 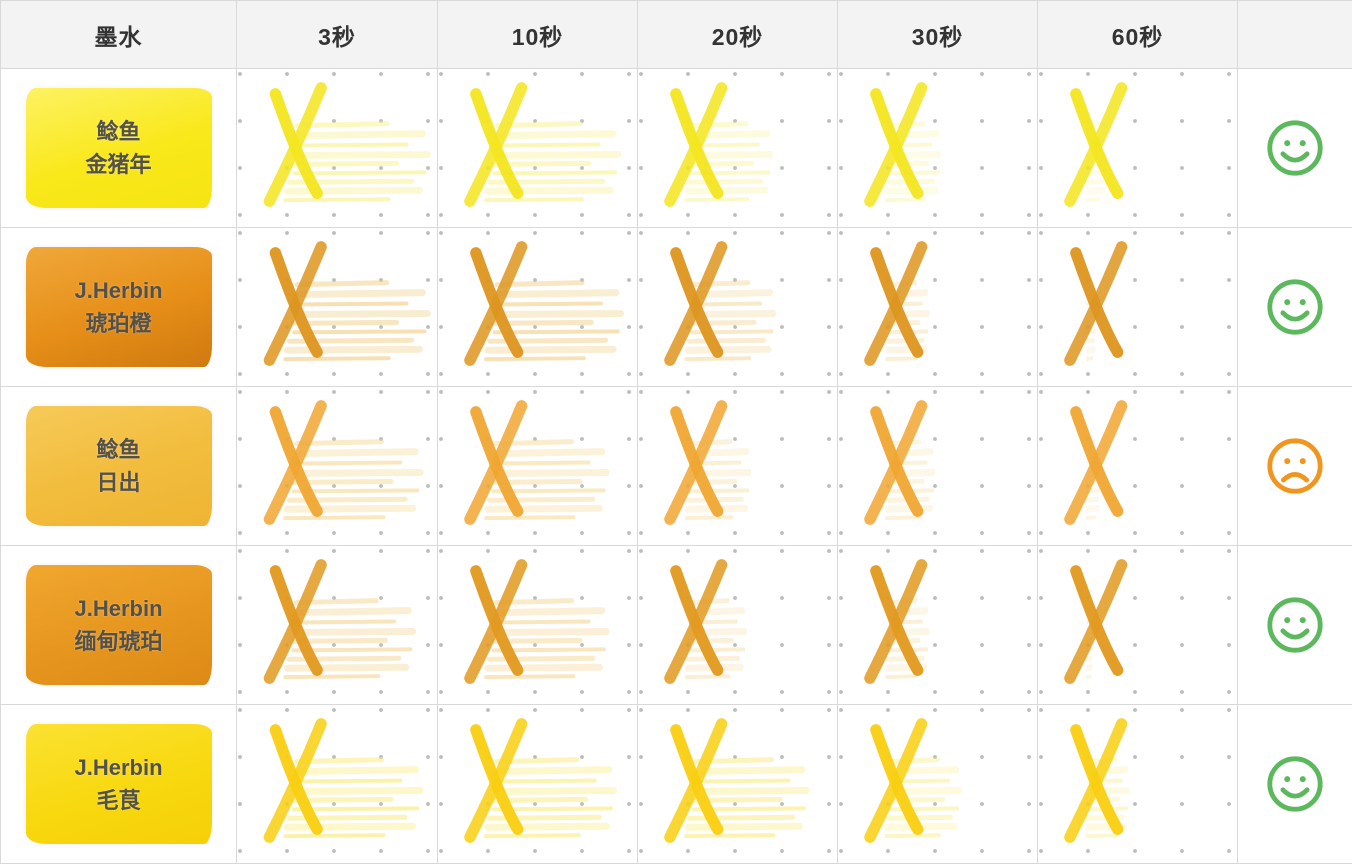 I want to click on header-3s: 3秒, so click(x=337, y=34).